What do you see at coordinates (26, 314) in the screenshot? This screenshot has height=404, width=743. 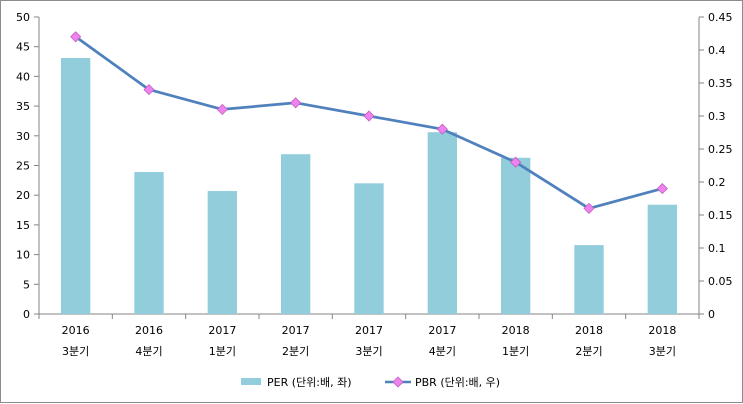 I see `left-tick-label: 0` at bounding box center [26, 314].